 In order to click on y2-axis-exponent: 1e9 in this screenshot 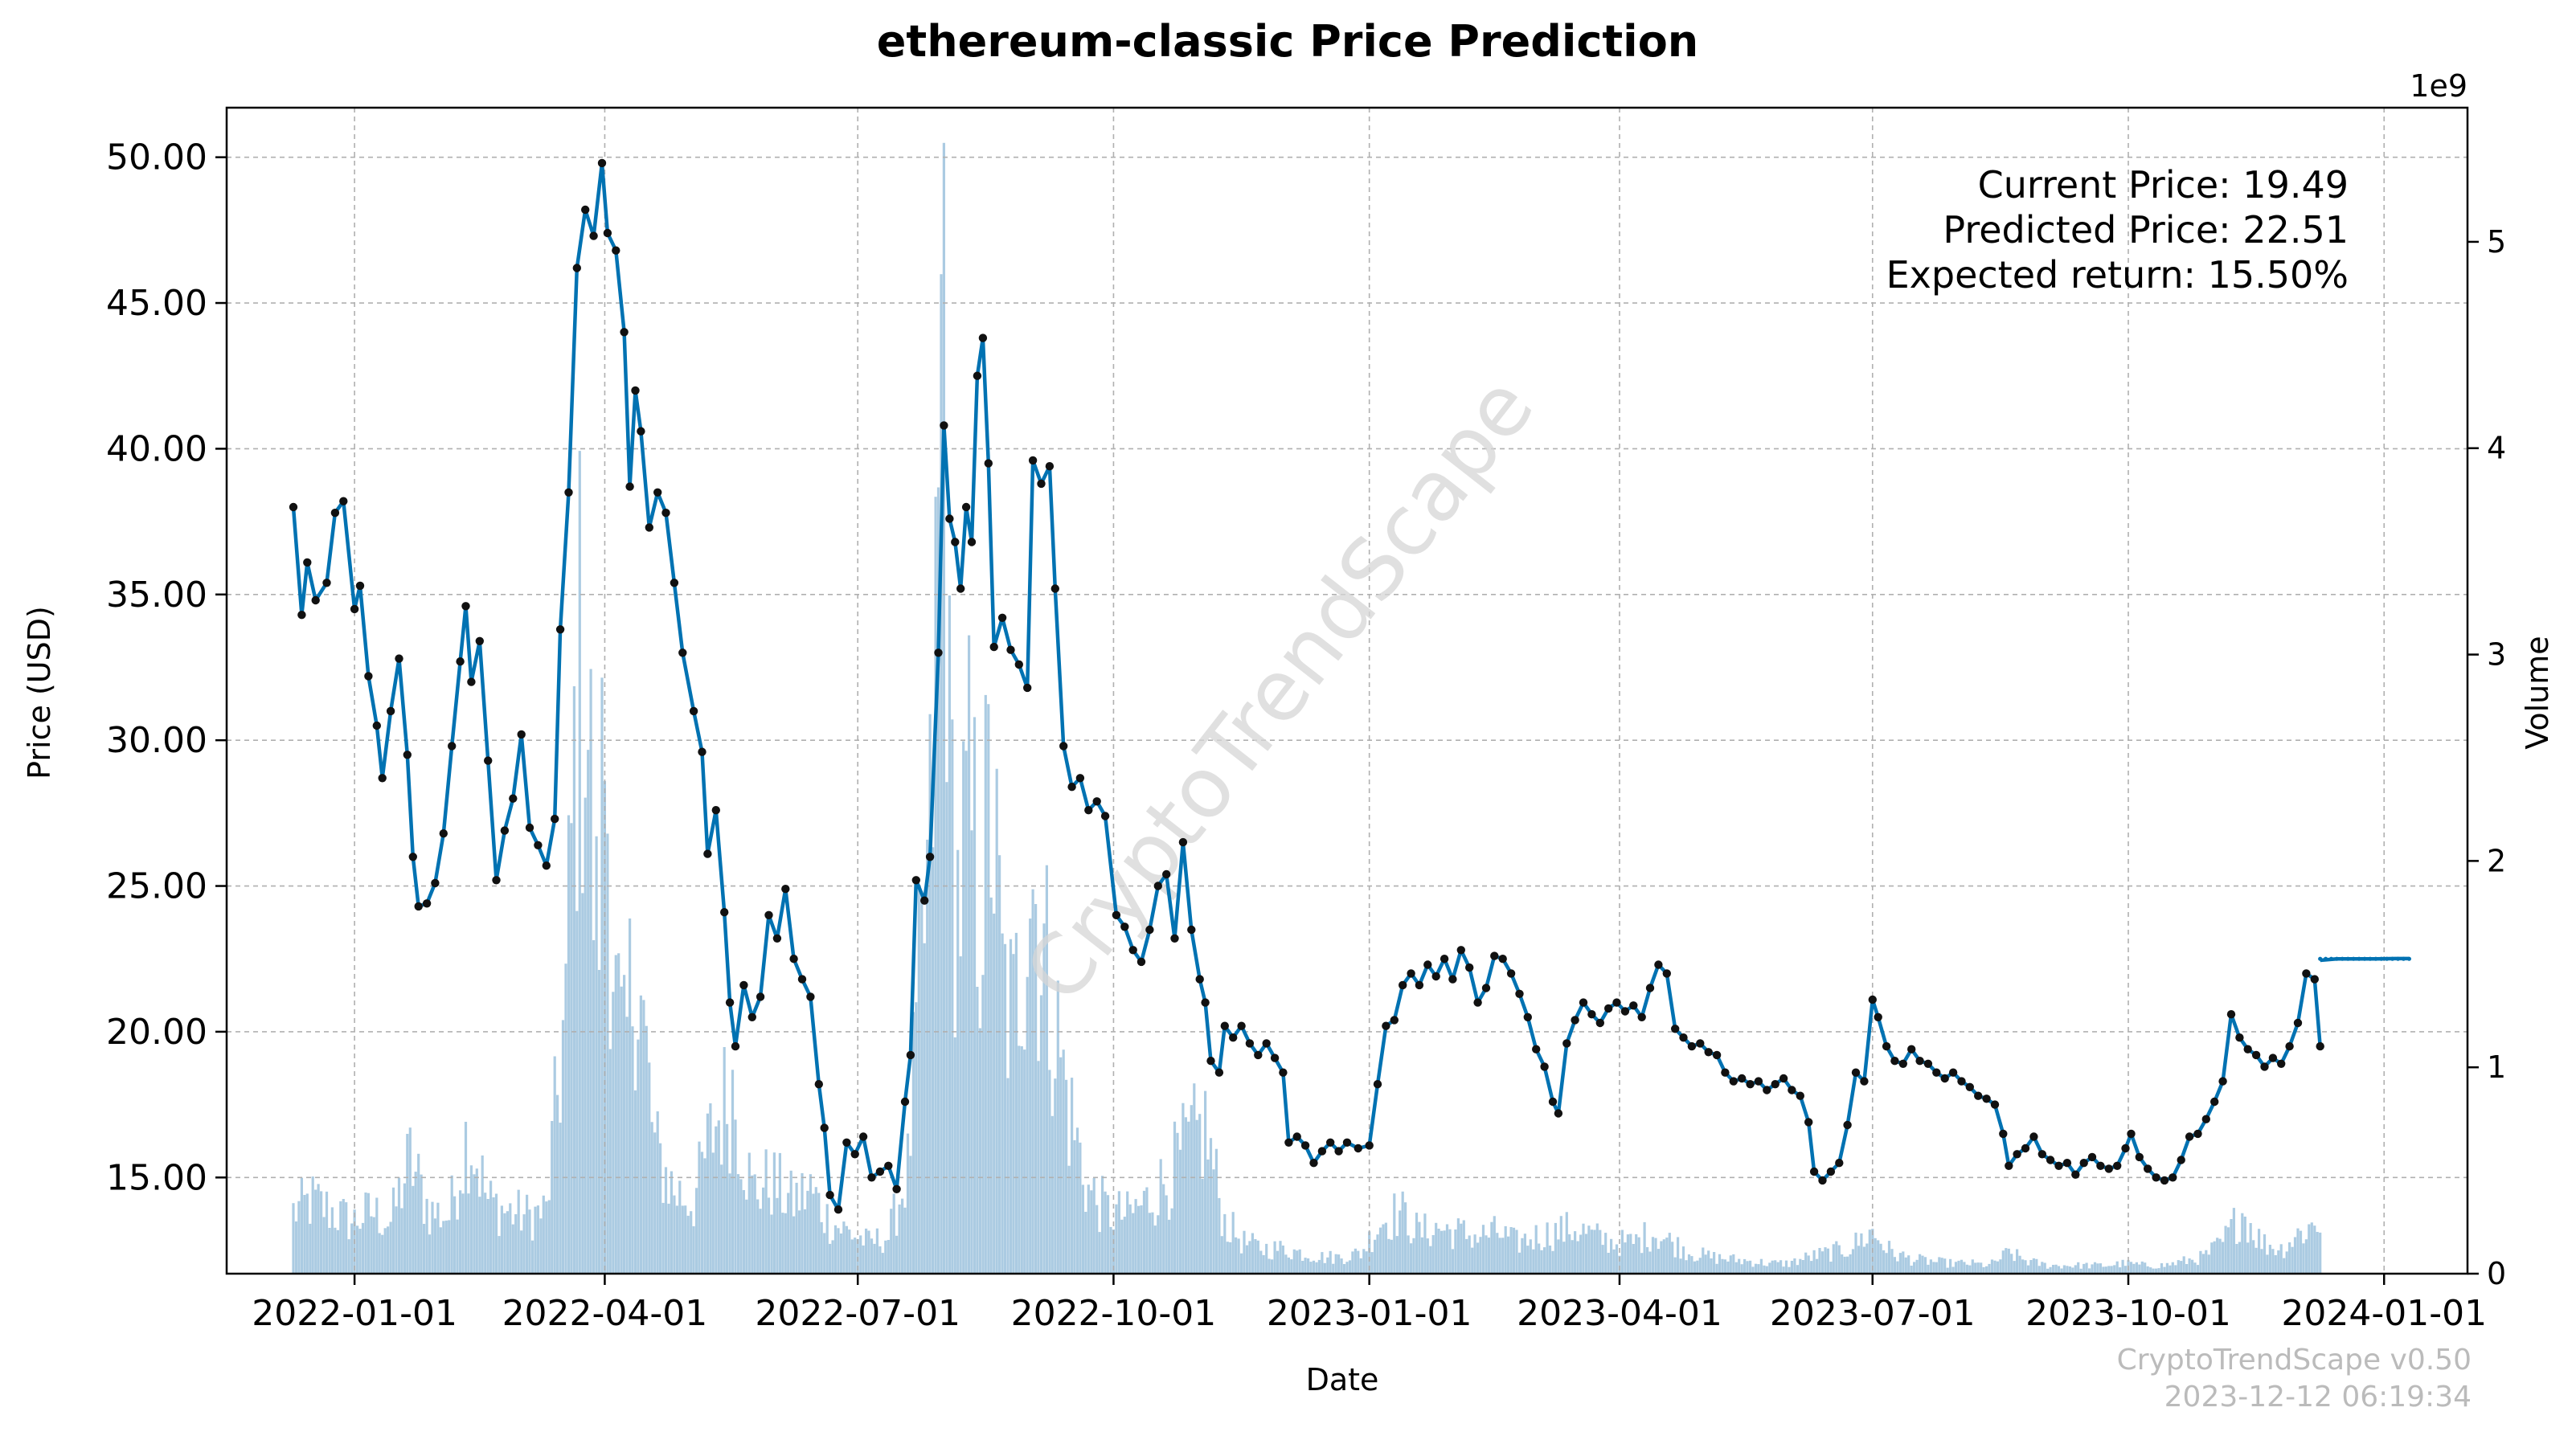, I will do `click(2438, 86)`.